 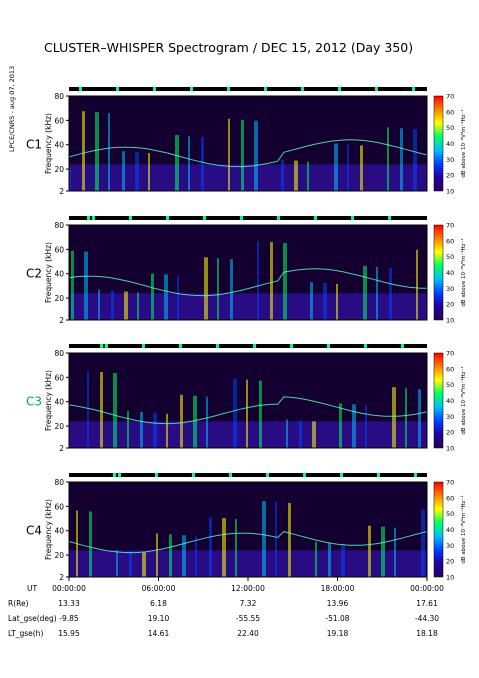 I want to click on ephemeris-value: 13.33, so click(x=69, y=603).